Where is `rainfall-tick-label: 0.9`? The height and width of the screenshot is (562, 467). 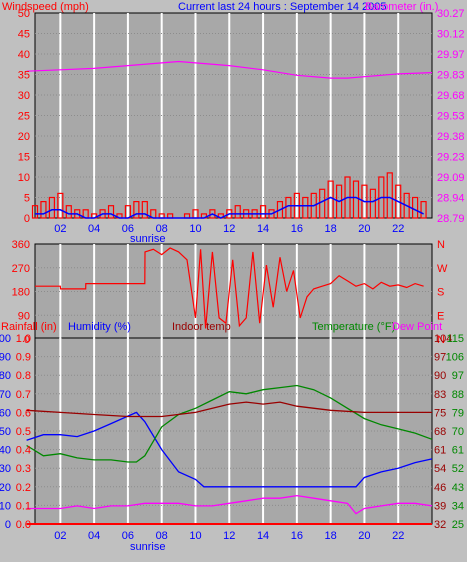
rainfall-tick-label: 0.9 is located at coordinates (23, 358).